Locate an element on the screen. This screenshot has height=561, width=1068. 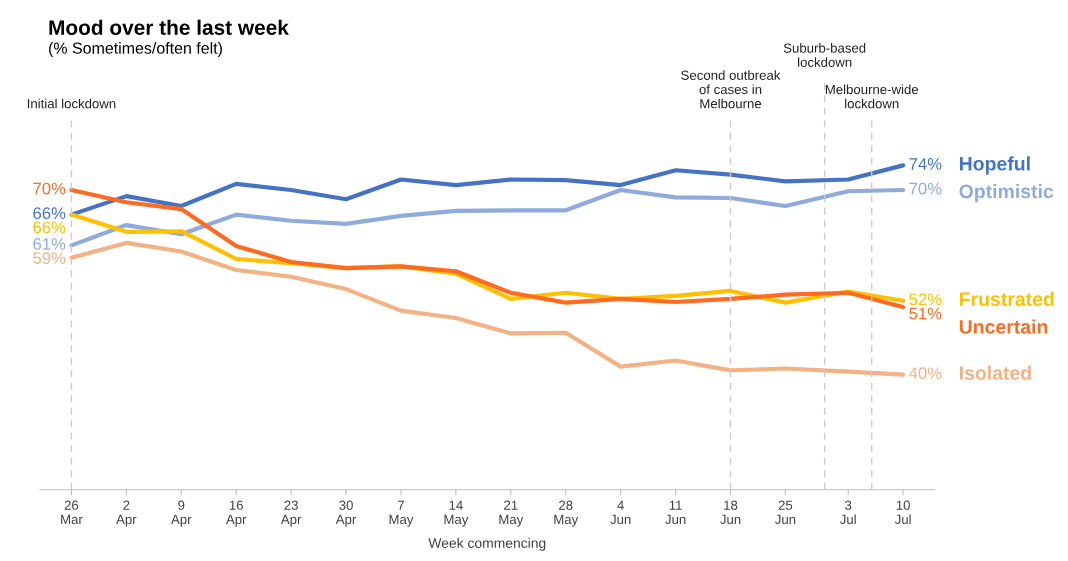
x-tick-label: 28 May is located at coordinates (566, 513).